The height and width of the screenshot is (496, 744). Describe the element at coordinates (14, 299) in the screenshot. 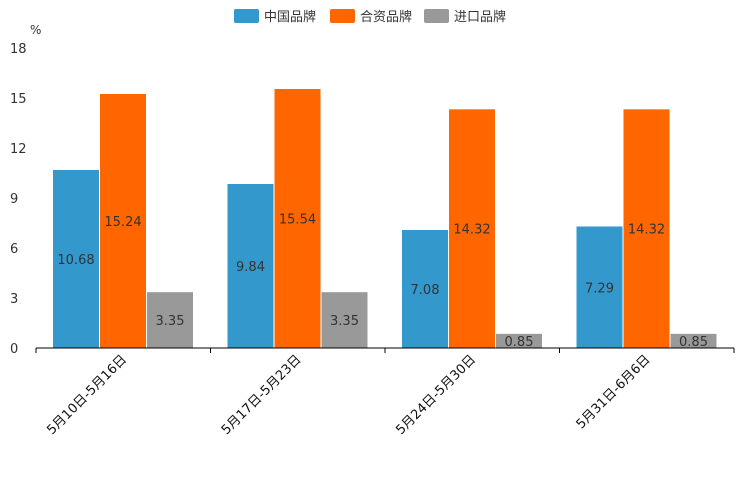

I see `y-tick-label: 3` at that location.